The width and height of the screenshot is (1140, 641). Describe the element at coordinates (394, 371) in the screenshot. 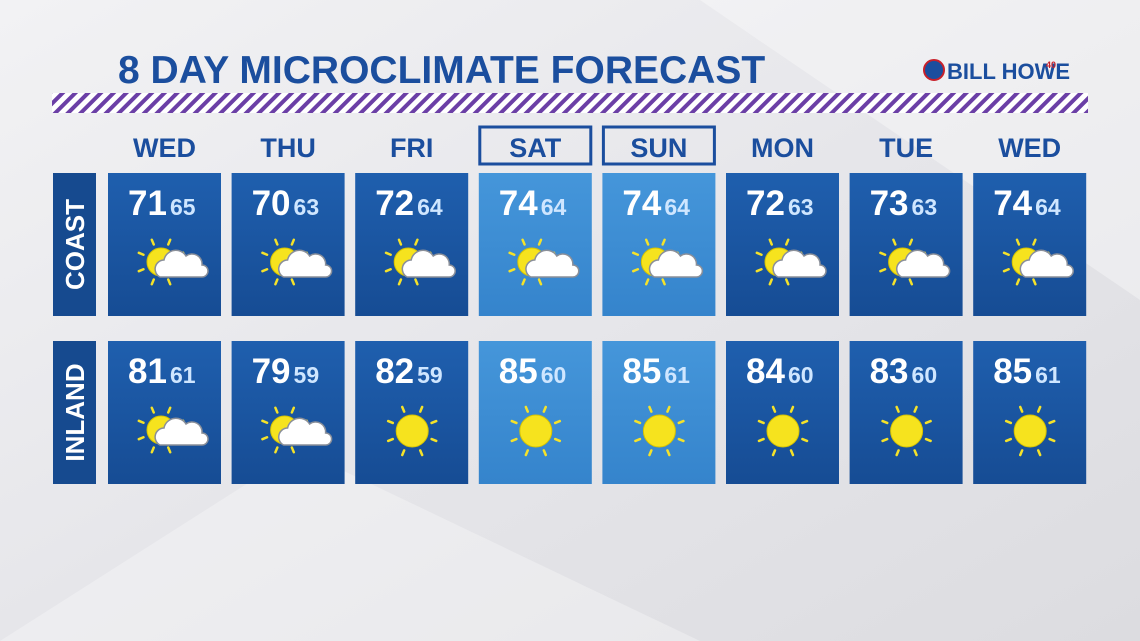

I see `high-temp: 82` at that location.